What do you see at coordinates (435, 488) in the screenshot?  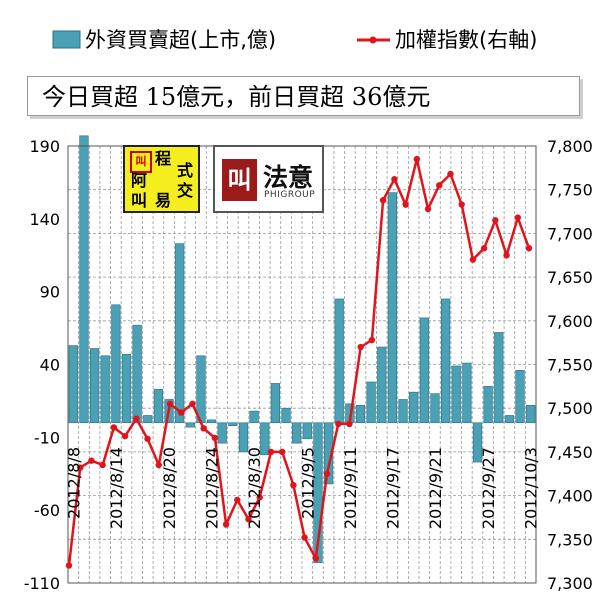 I see `x-tick-label: 2012/9/21` at bounding box center [435, 488].